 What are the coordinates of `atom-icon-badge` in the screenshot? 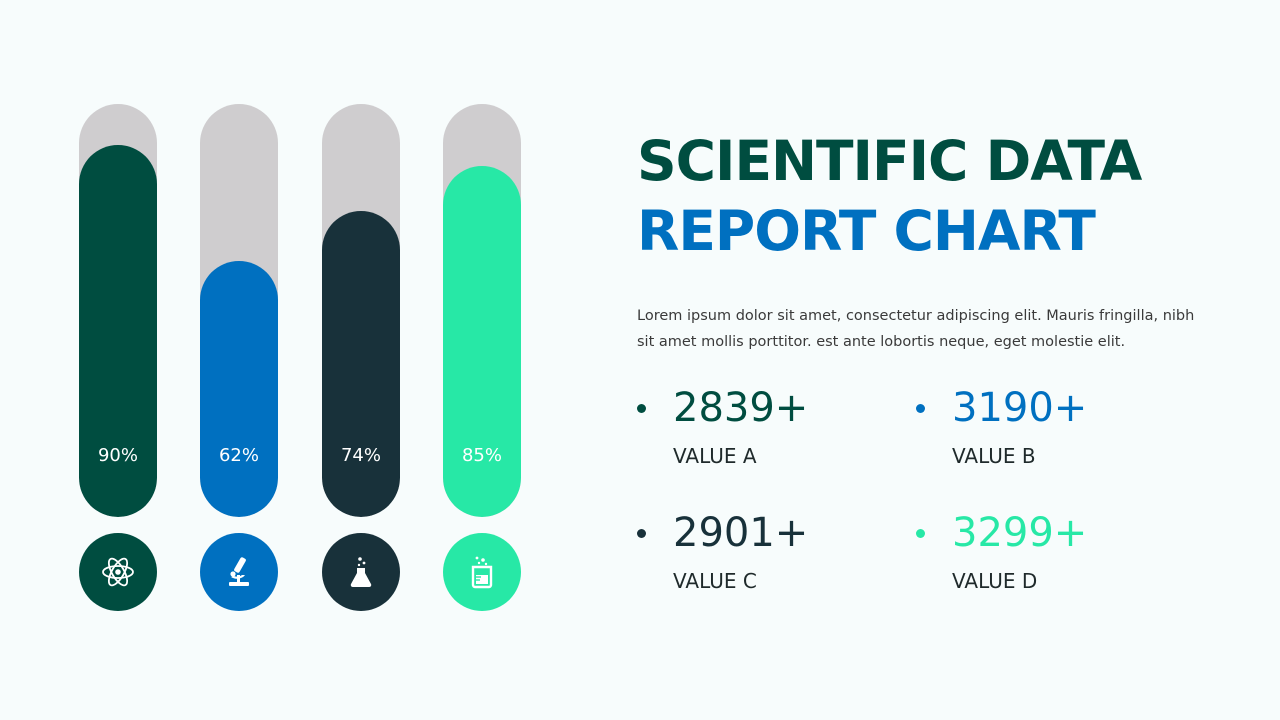 It's located at (118, 572).